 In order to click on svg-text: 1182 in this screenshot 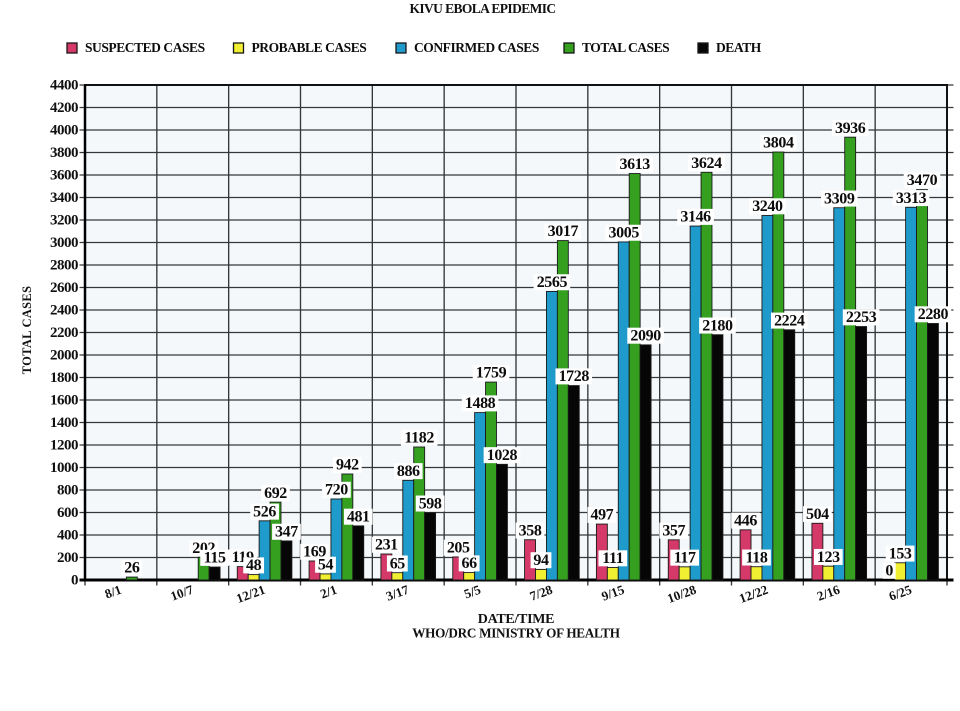, I will do `click(419, 438)`.